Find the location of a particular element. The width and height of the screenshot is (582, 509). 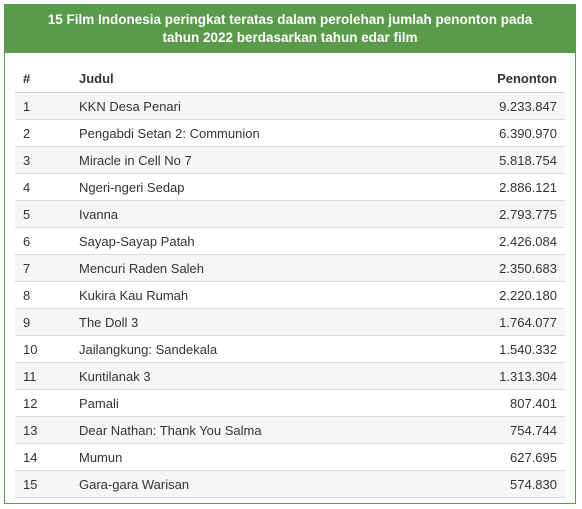

title-cell: Ivanna is located at coordinates (244, 214).